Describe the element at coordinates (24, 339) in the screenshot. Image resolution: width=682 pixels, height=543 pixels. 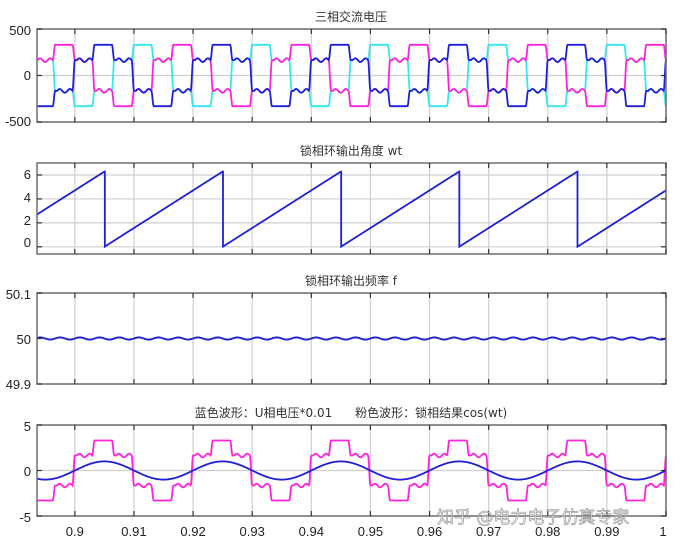
I see `y-tick-label: 50` at that location.